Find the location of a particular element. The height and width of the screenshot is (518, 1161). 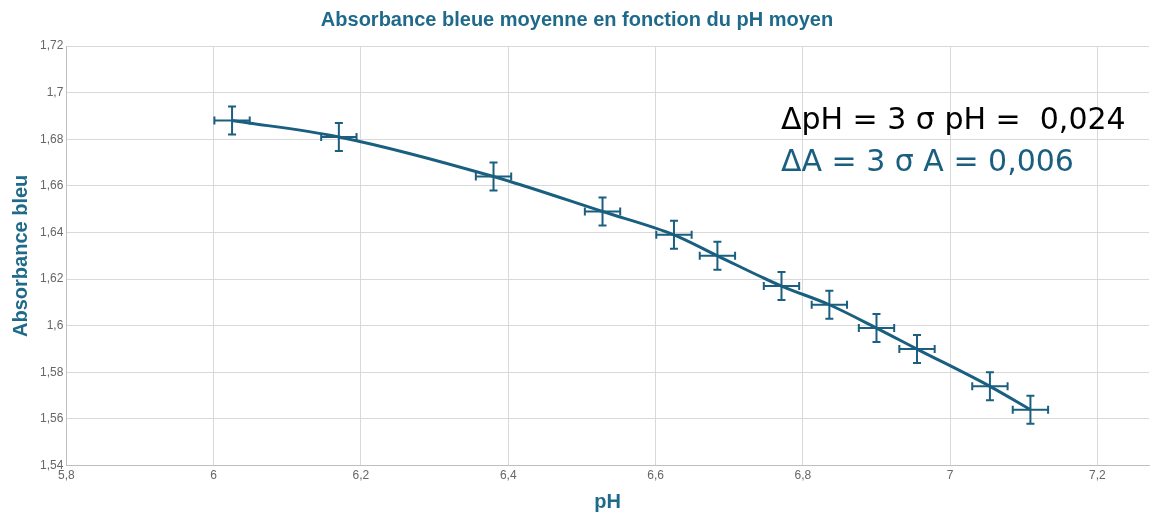

y-tick-label: 1,66 is located at coordinates (52, 185).